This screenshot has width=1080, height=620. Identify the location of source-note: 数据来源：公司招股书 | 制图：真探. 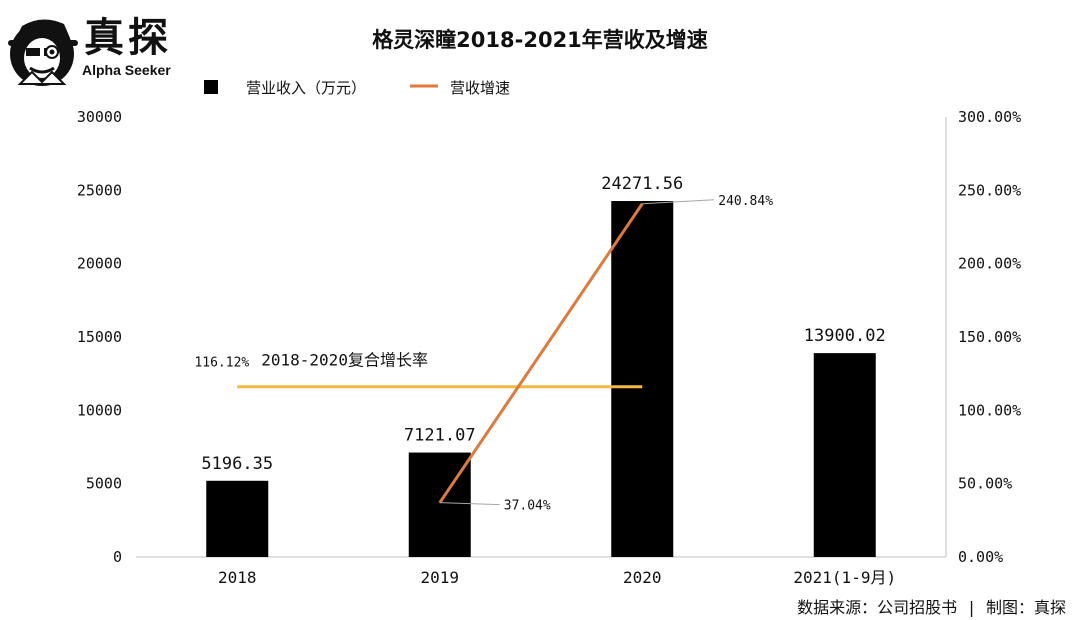
(931, 607).